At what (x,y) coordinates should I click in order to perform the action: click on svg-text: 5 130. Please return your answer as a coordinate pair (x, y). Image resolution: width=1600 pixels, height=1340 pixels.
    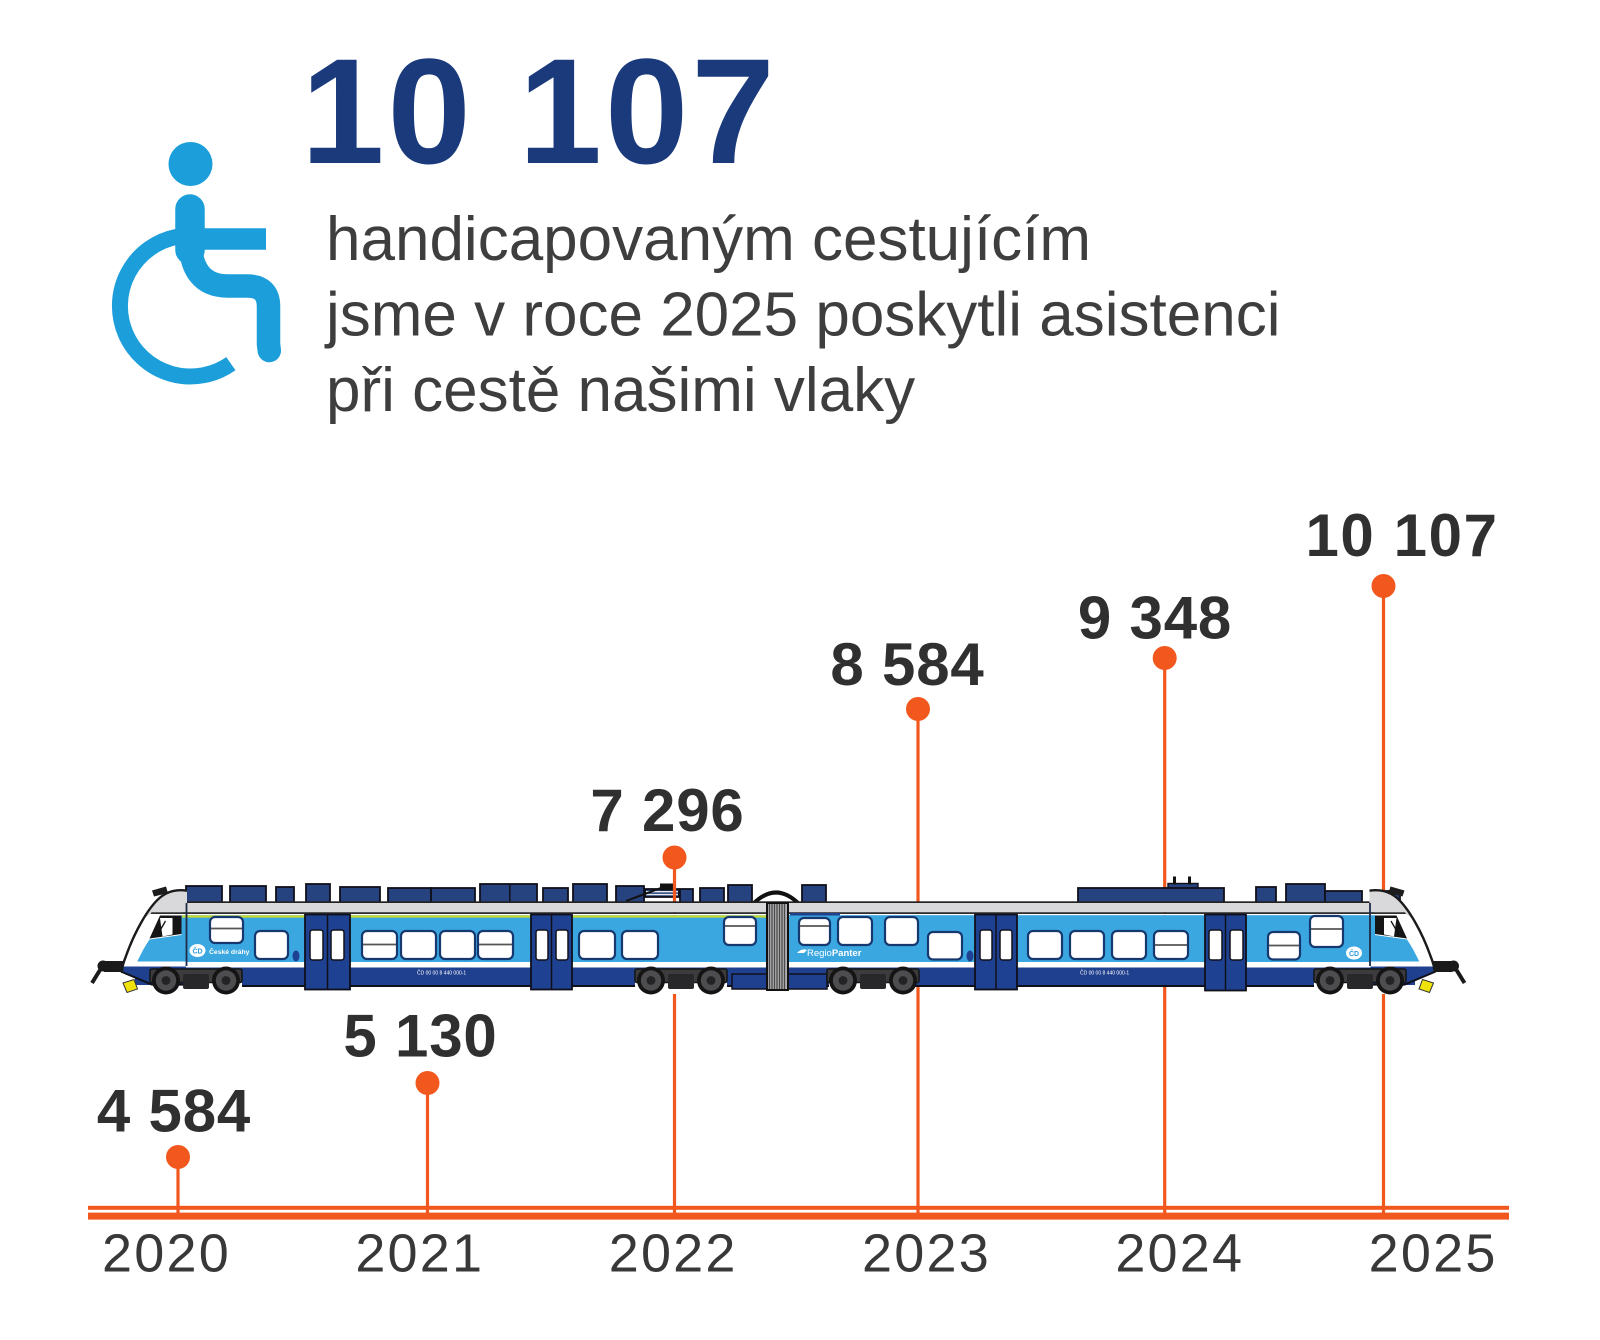
    Looking at the image, I should click on (420, 1036).